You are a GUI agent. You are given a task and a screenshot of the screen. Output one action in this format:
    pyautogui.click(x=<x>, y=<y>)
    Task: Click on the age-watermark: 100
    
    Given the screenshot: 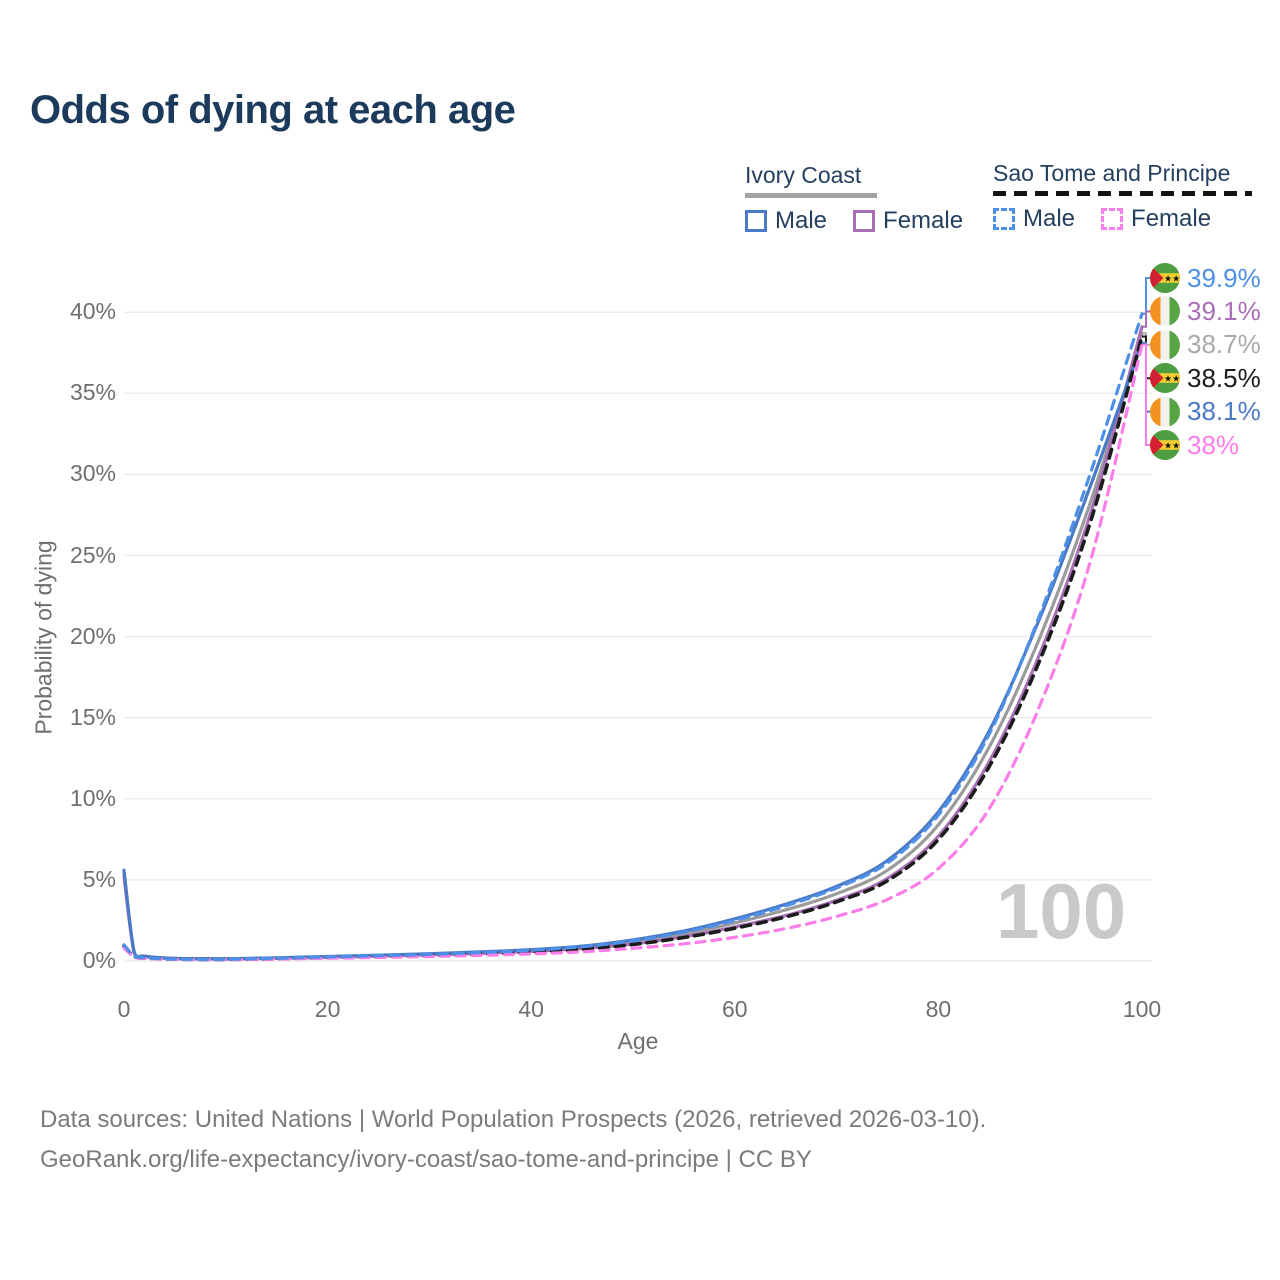 What is the action you would take?
    pyautogui.click(x=1061, y=911)
    